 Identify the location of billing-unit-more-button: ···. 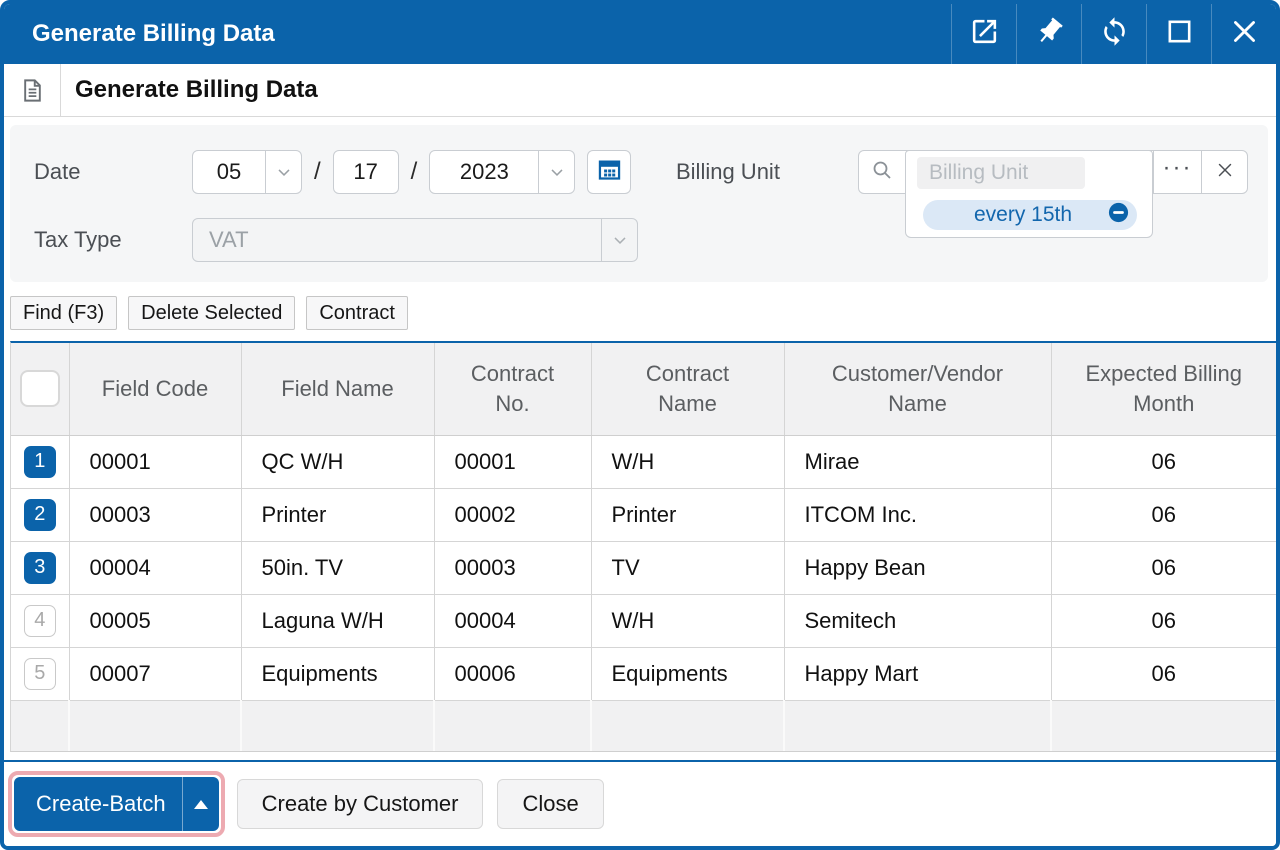
(1177, 172).